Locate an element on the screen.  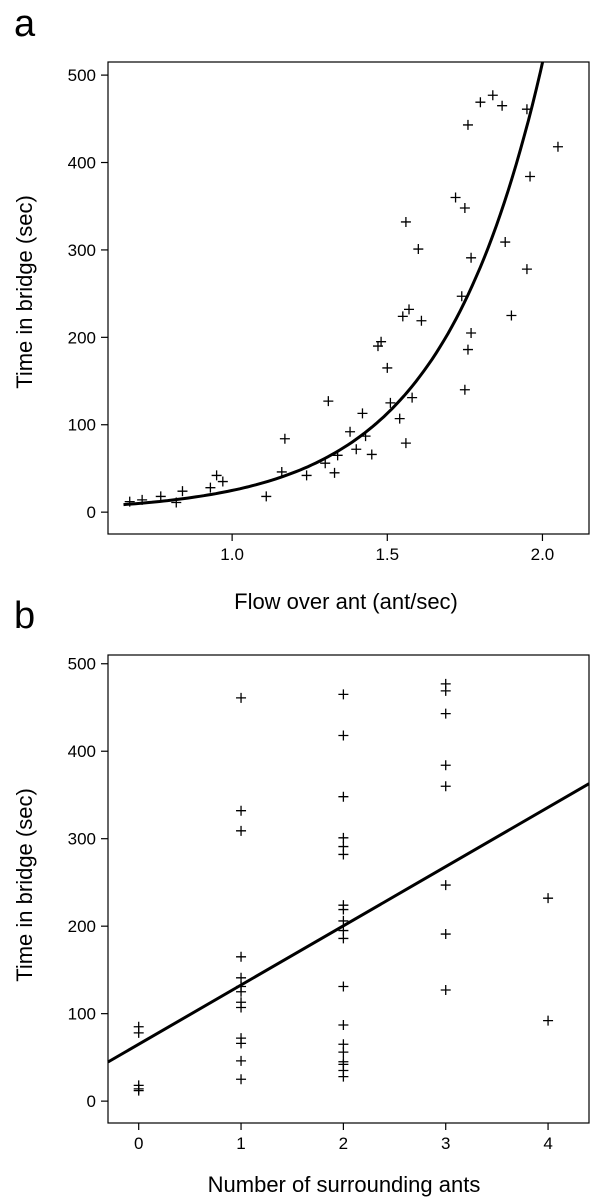
panel-b-y-tick-label: 200 is located at coordinates (82, 926).